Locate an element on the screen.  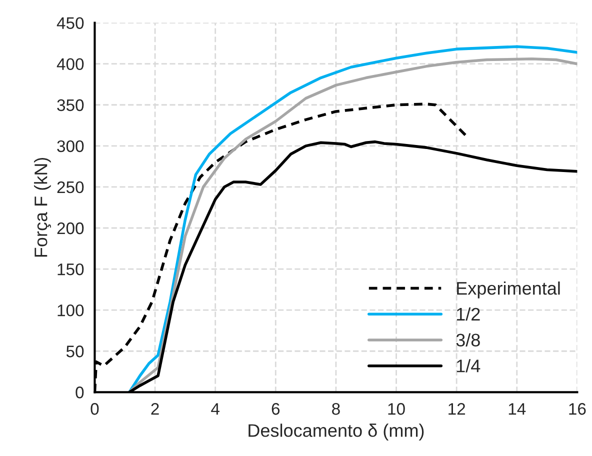
x-tick-label: 14 is located at coordinates (517, 409).